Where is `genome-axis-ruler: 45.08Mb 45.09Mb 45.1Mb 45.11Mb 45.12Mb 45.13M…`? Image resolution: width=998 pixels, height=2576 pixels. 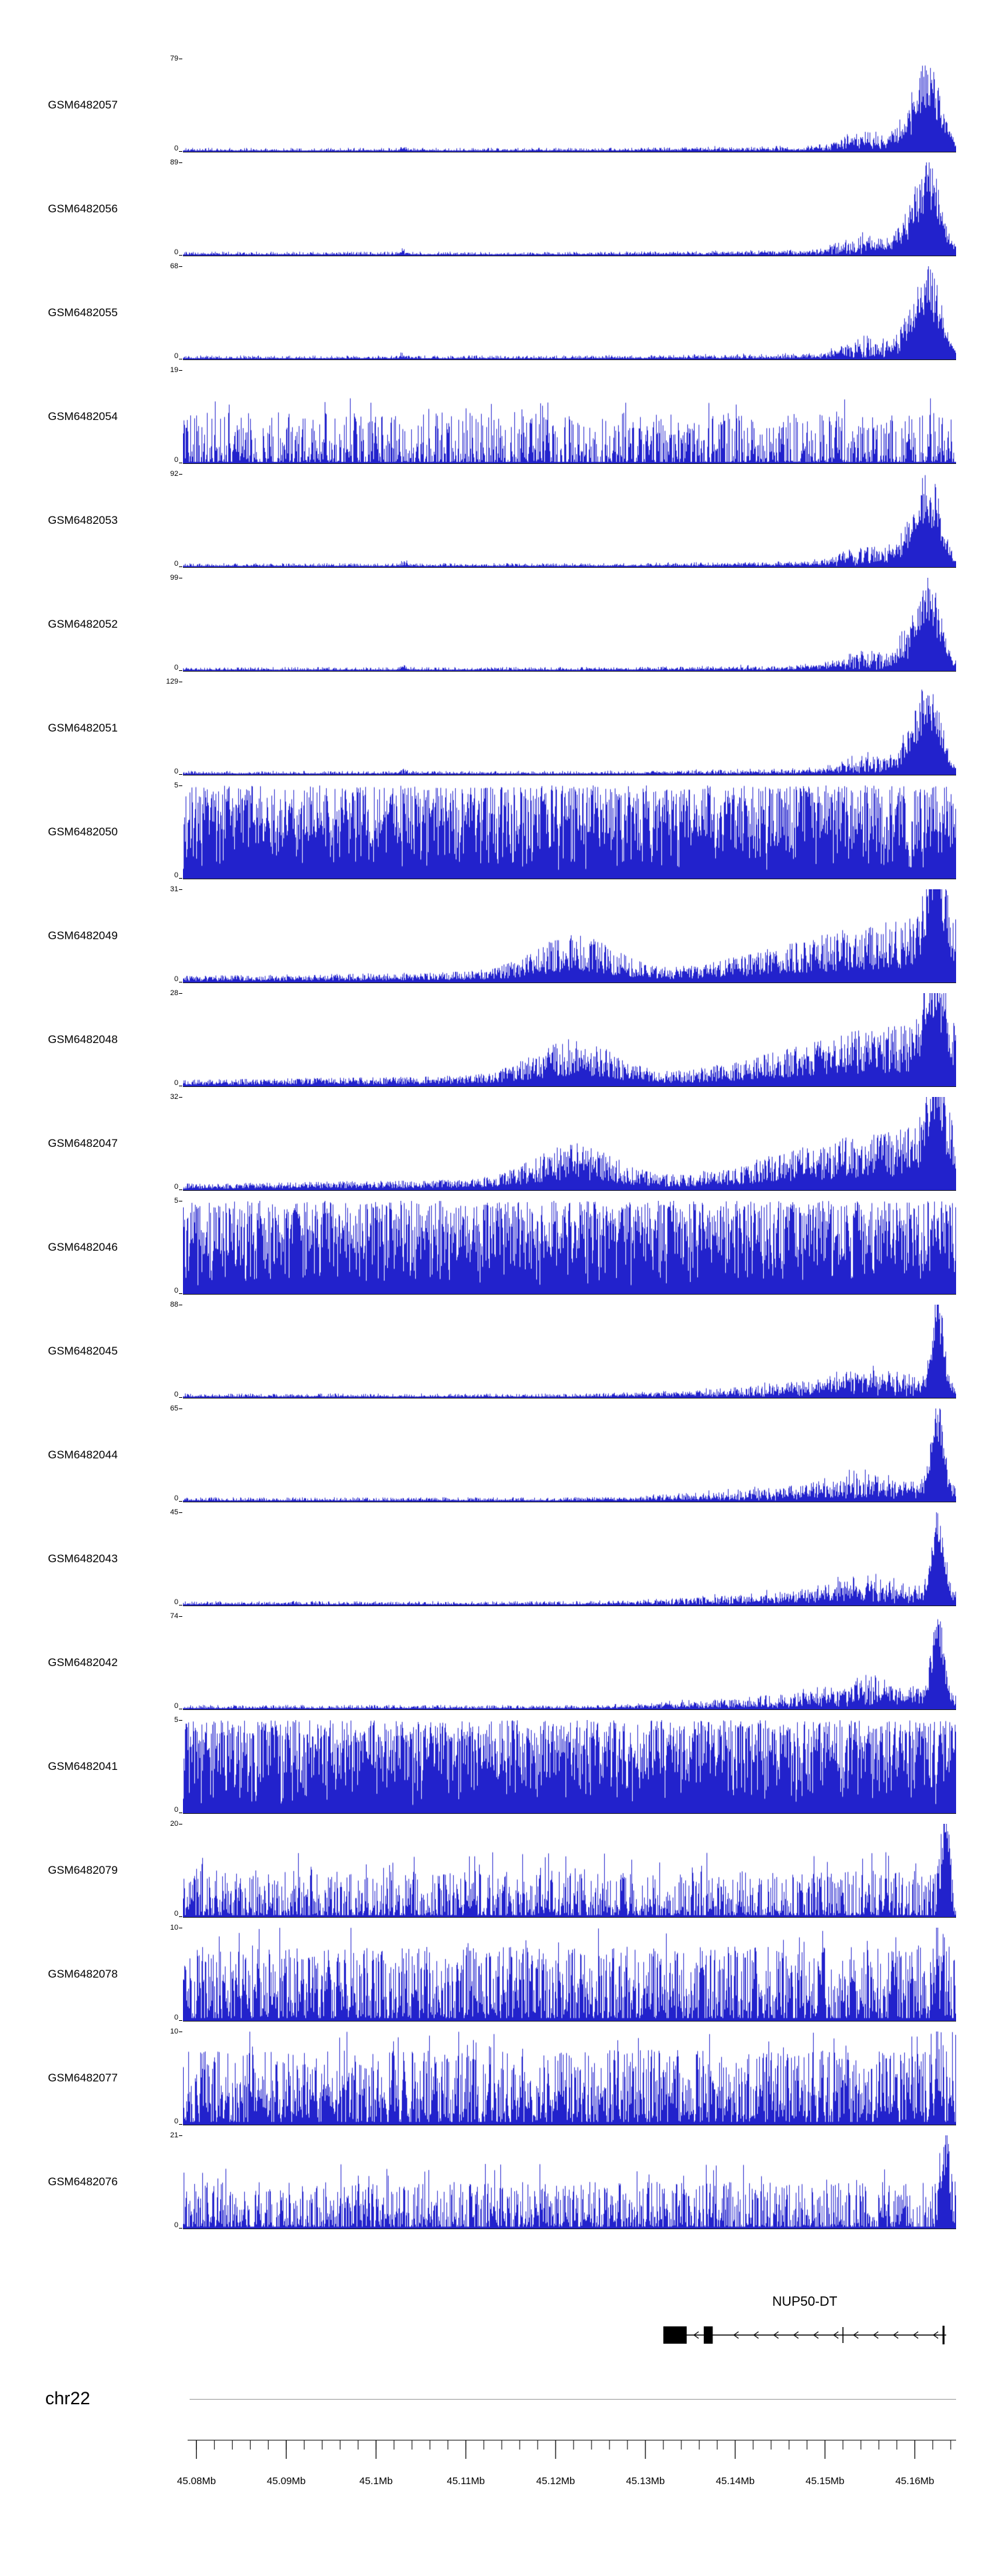
genome-axis-ruler: 45.08Mb 45.09Mb 45.1Mb 45.11Mb 45.12Mb 45.13M… is located at coordinates (566, 2463).